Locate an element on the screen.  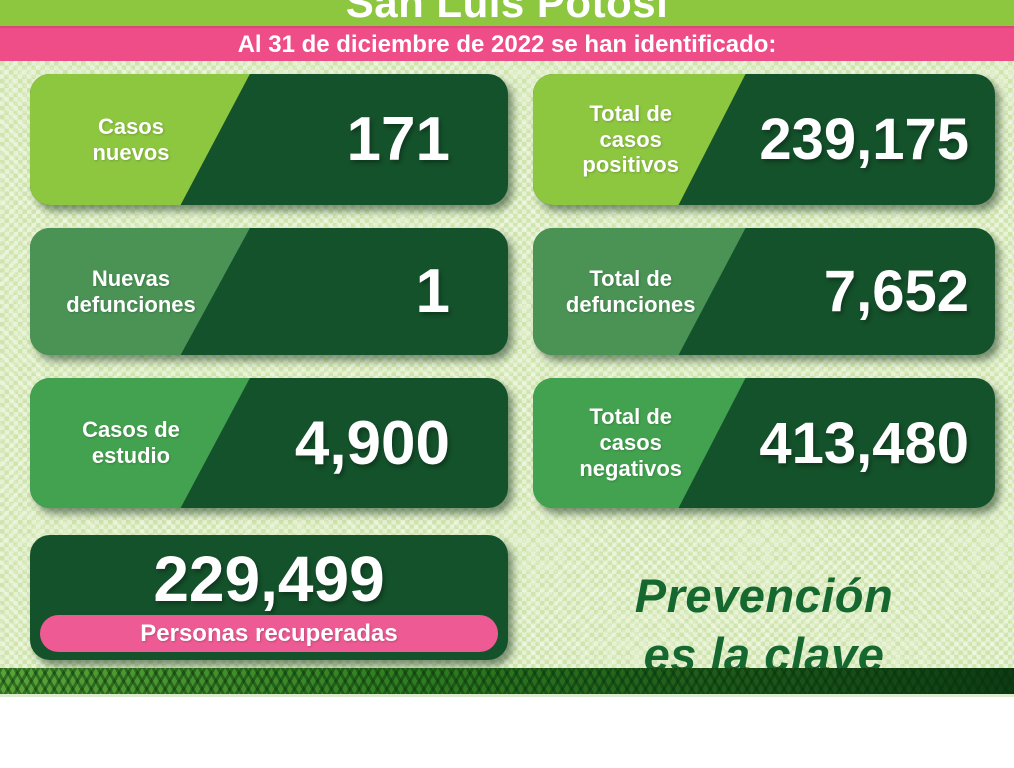
stat-card-label: Total de defunciones is located at coordinates (630, 291).